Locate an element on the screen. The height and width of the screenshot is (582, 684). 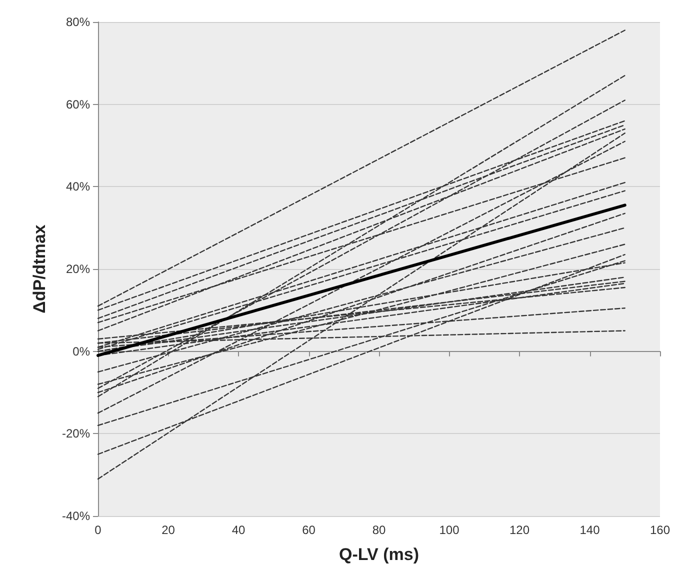
y-axis-title: ΔdP/dtmax is located at coordinates (39, 269).